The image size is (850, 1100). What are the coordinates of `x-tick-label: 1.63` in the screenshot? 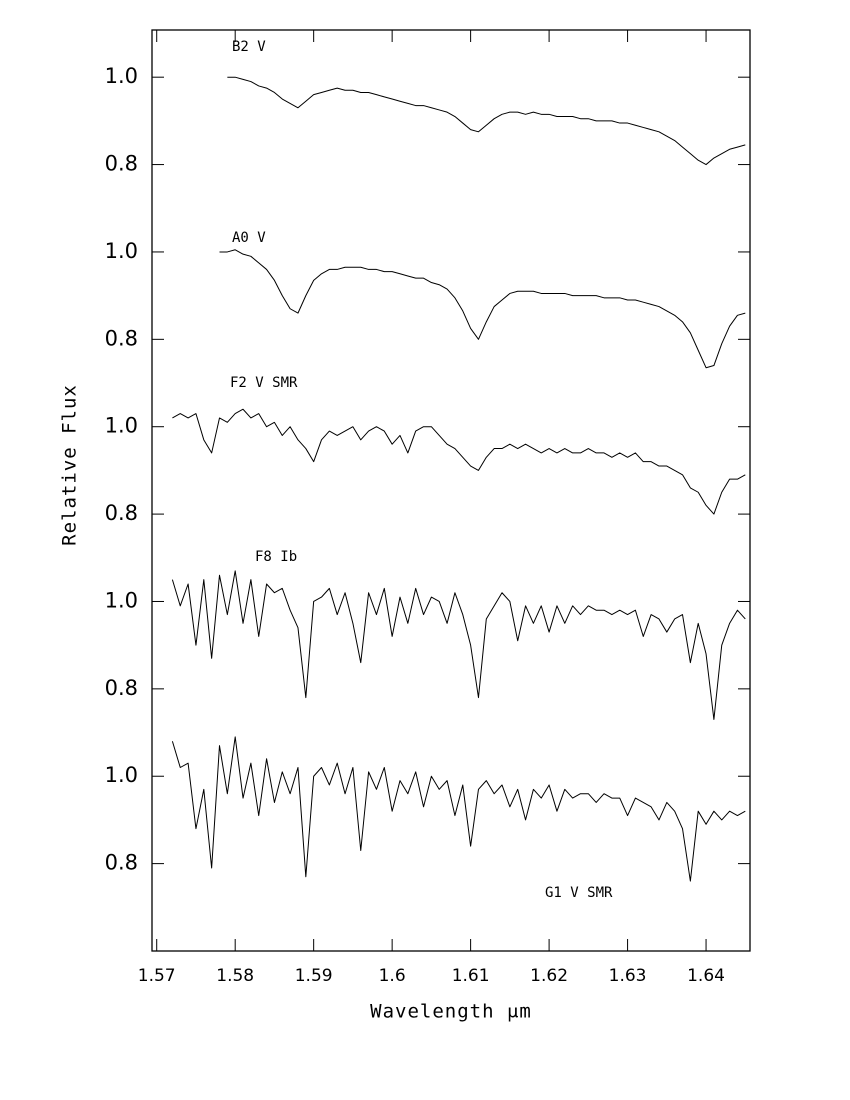 It's located at (628, 976).